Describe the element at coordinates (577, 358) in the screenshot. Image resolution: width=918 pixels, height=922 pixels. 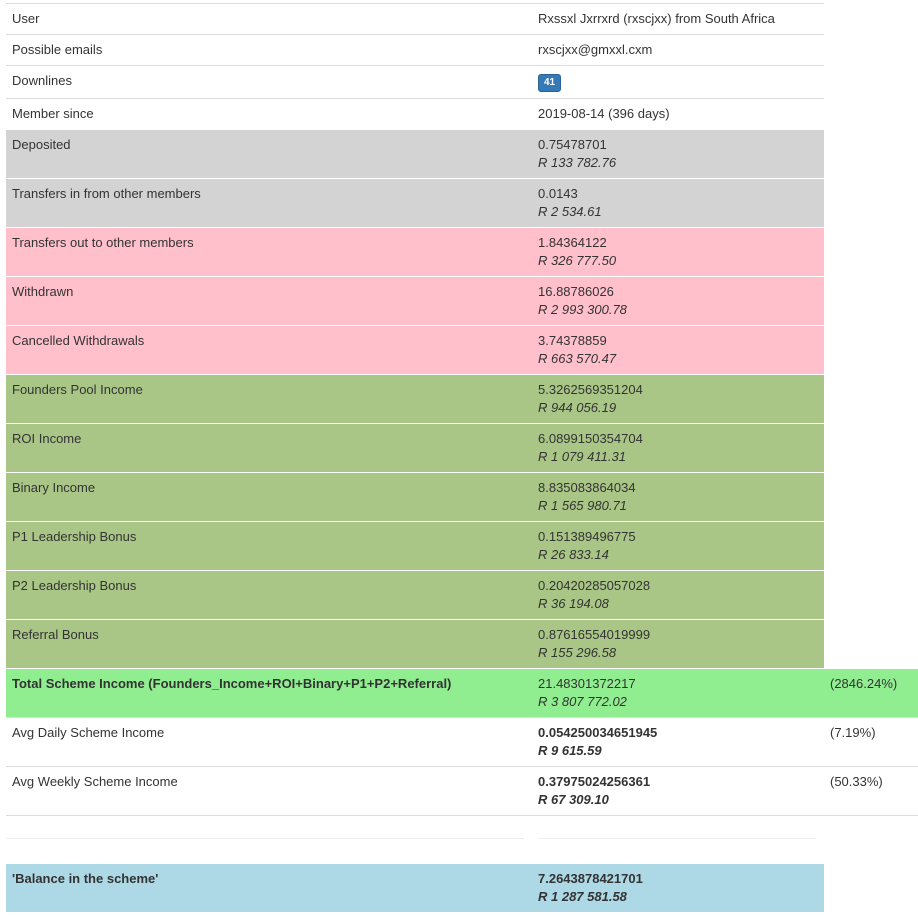
I see `value-fiat: R 663 570.47` at that location.